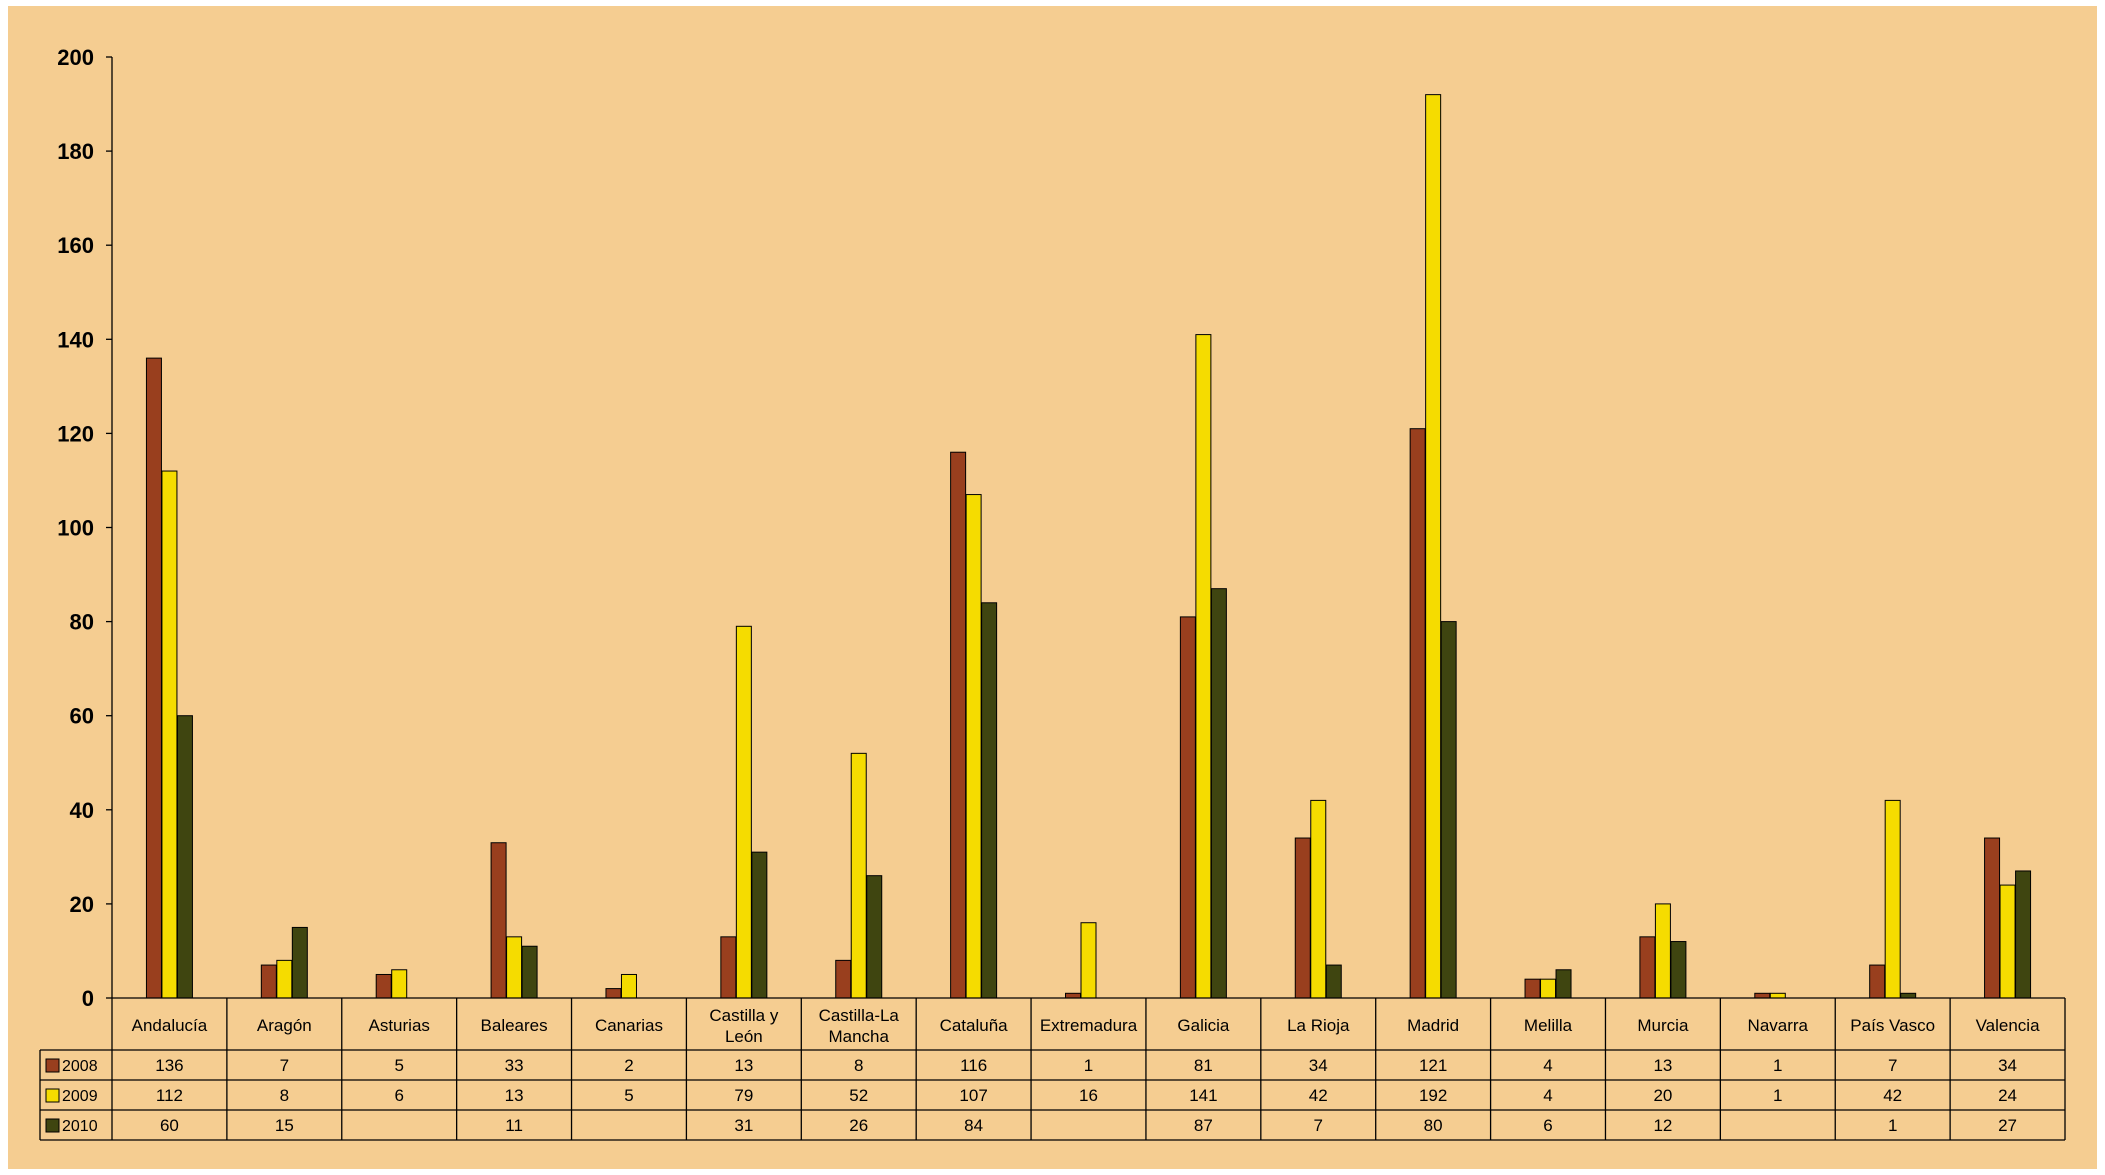 Image resolution: width=2105 pixels, height=1175 pixels. Describe the element at coordinates (284, 1125) in the screenshot. I see `data-table-value: 15` at that location.